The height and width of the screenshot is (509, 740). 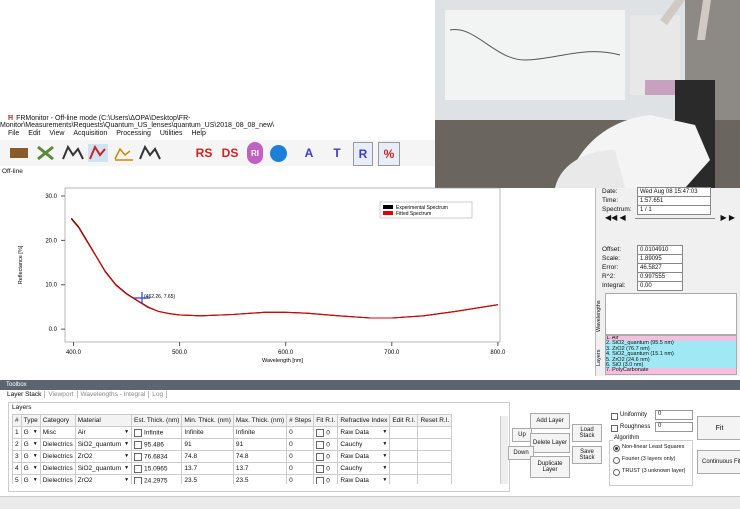 I want to click on cell-text: Dielectrics, so click(x=57, y=480).